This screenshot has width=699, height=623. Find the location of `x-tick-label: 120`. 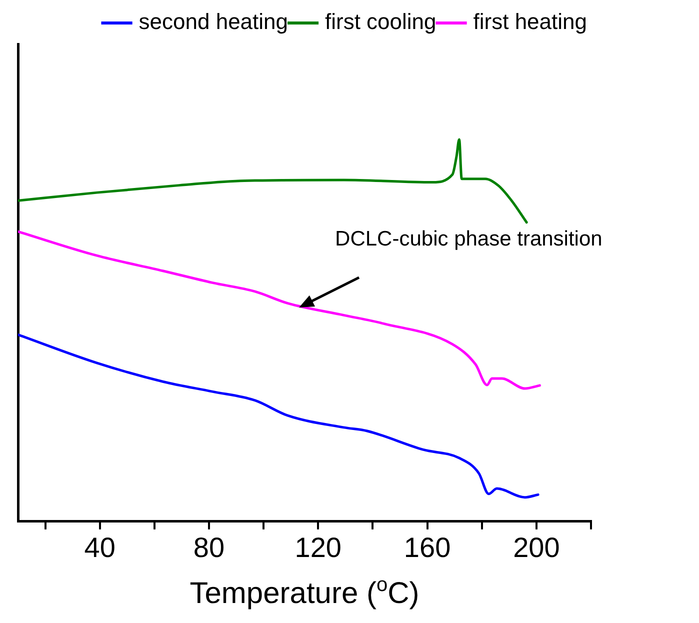

x-tick-label: 120 is located at coordinates (318, 547).